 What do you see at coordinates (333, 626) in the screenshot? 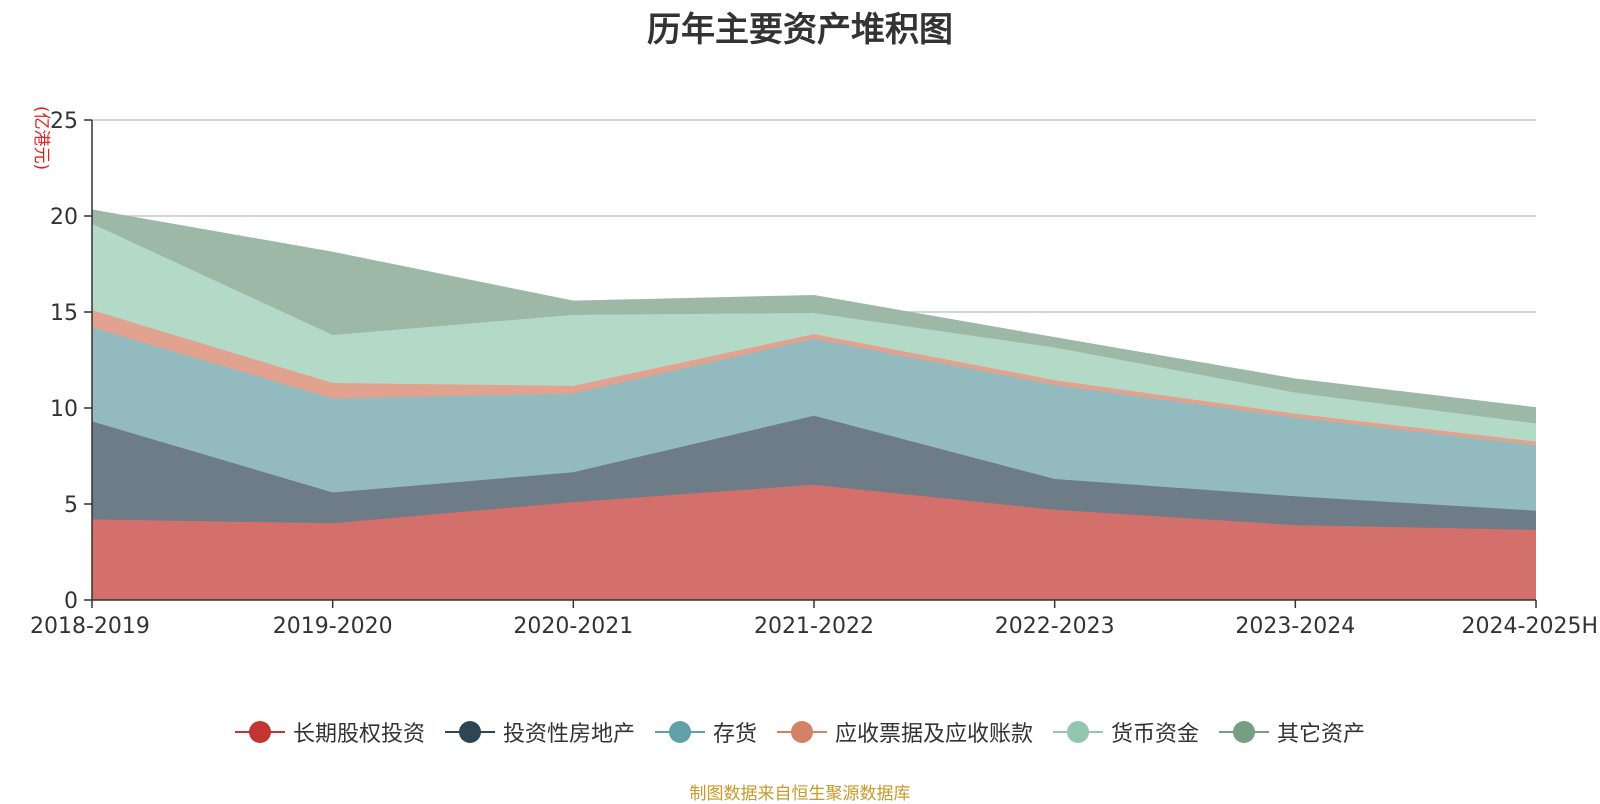
I see `x-tick-label: 2019-2020` at bounding box center [333, 626].